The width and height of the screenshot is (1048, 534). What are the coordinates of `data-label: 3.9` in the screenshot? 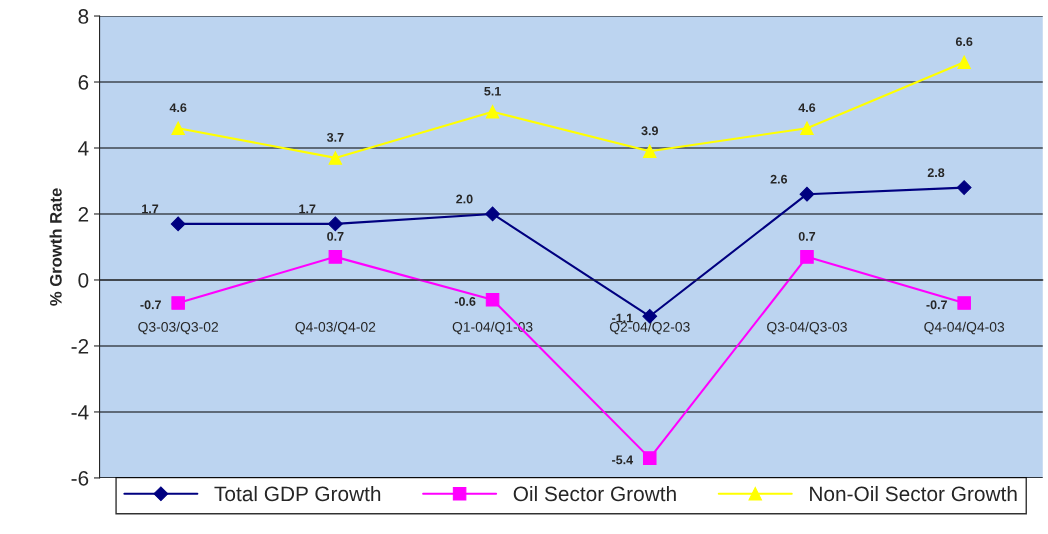 It's located at (649, 131).